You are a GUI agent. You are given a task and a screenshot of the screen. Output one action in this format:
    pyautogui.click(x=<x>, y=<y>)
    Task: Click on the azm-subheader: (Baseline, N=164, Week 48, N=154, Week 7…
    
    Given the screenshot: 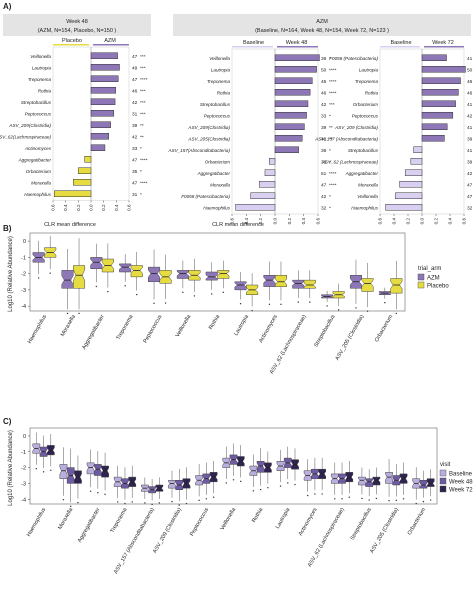 What is the action you would take?
    pyautogui.click(x=322, y=31)
    